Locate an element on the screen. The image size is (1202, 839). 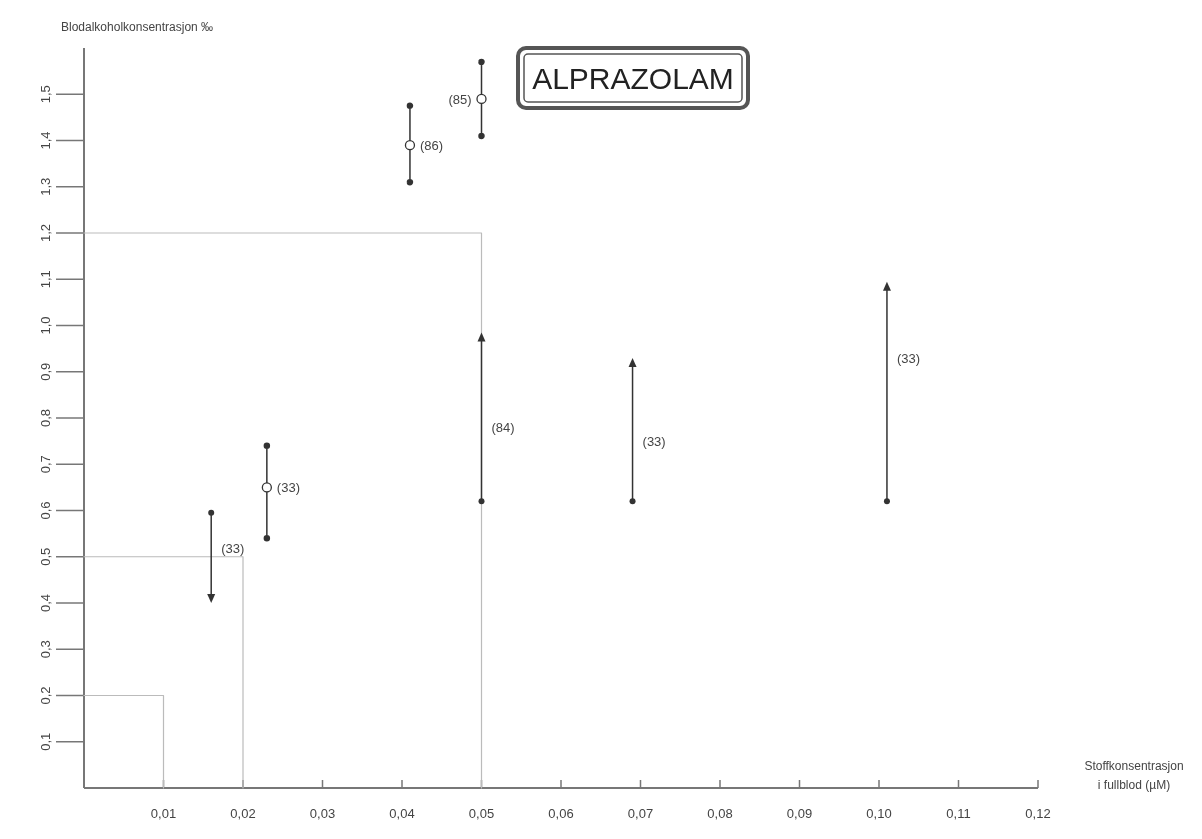
x-tick-label: 0,01 is located at coordinates (163, 813).